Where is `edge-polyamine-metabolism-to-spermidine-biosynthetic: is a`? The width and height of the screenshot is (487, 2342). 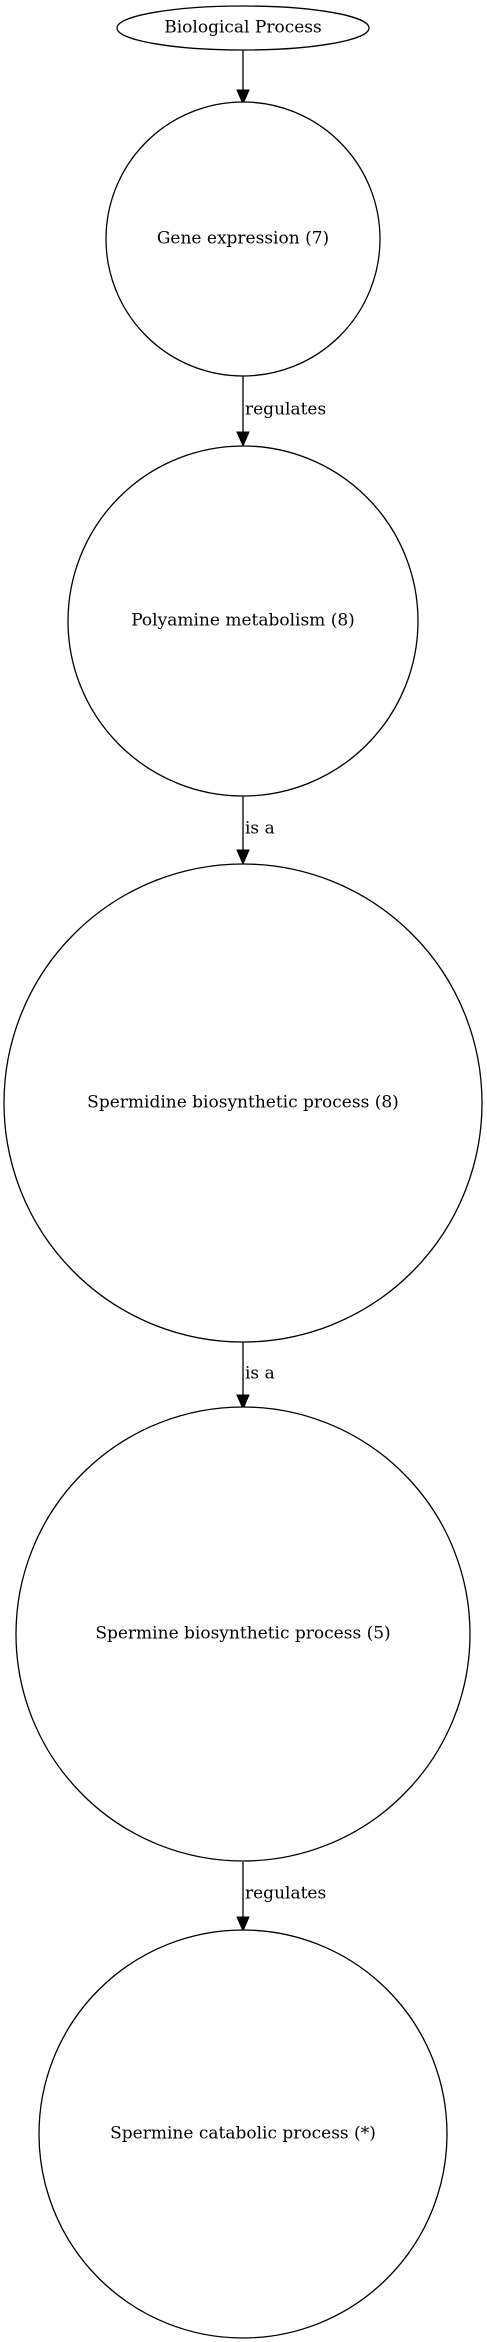 edge-polyamine-metabolism-to-spermidine-biosynthetic: is a is located at coordinates (255, 831).